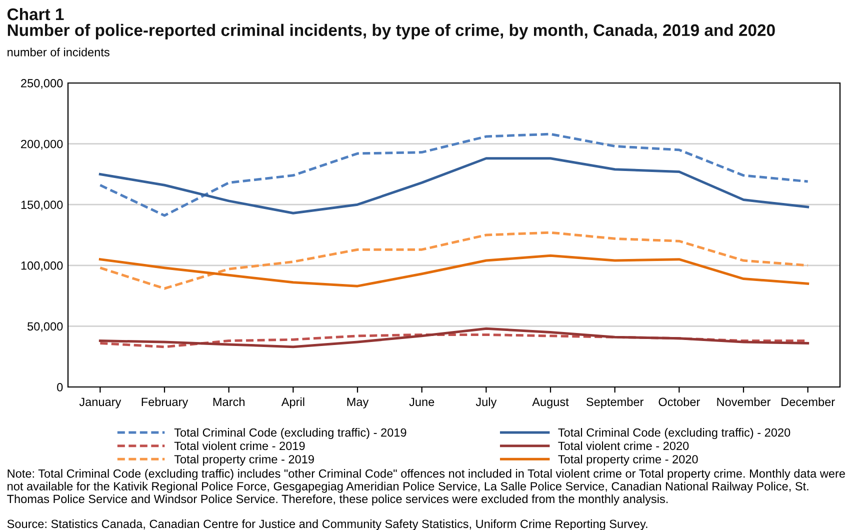 Image resolution: width=852 pixels, height=530 pixels. Describe the element at coordinates (615, 402) in the screenshot. I see `x-tick-label: September` at that location.